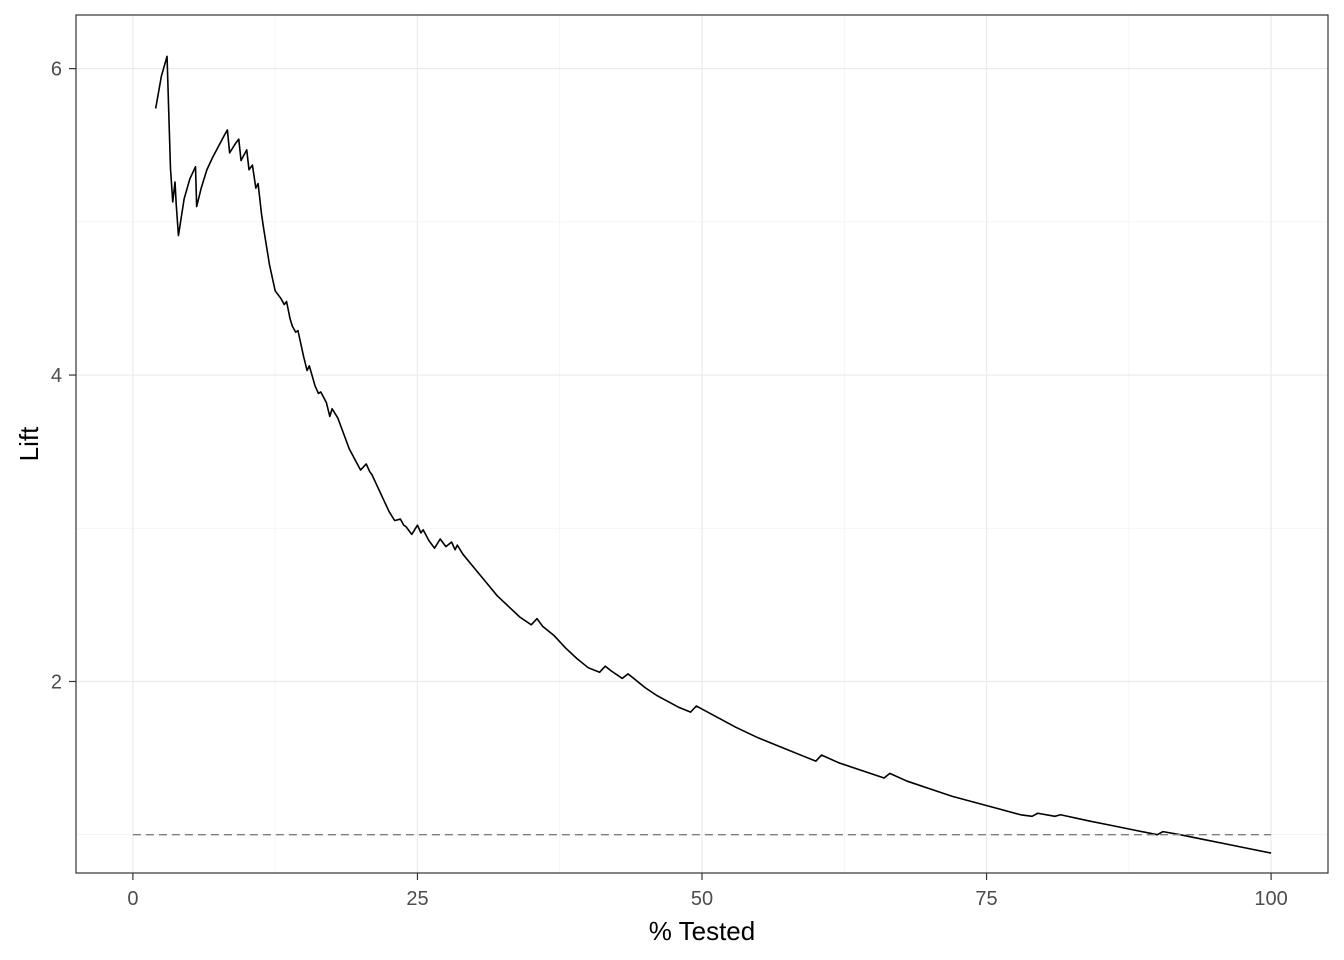  Describe the element at coordinates (417, 899) in the screenshot. I see `x-tick-label: 25` at that location.